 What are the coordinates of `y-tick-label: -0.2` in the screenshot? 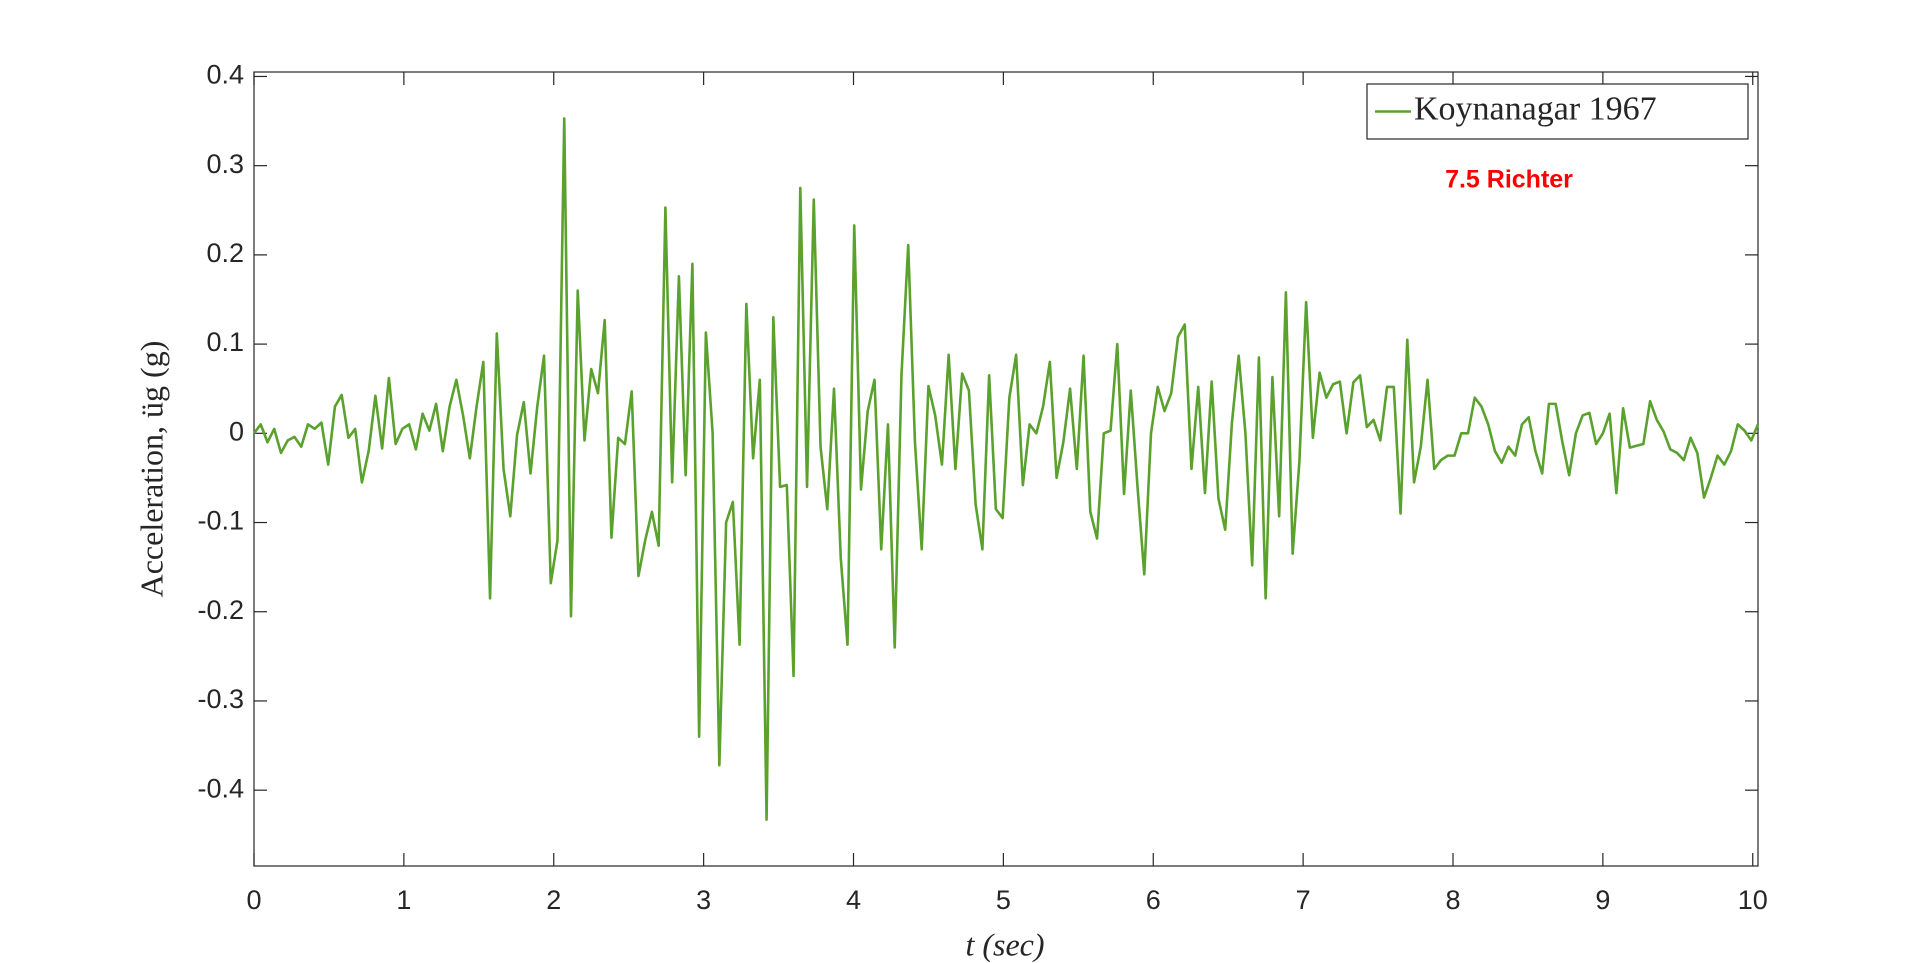 It's located at (220, 610).